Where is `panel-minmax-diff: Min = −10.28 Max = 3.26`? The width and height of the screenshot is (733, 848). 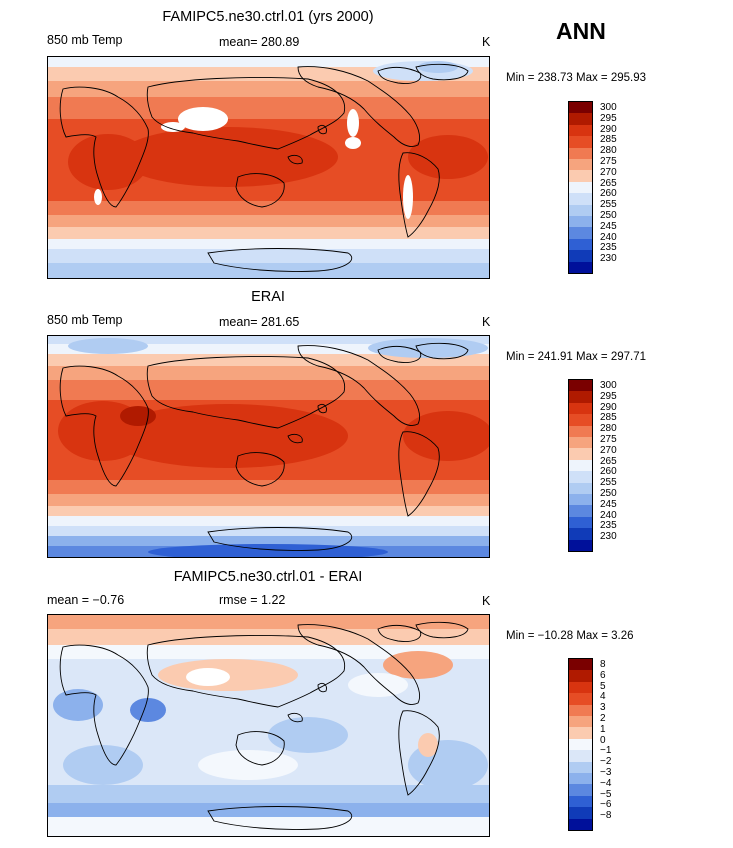 panel-minmax-diff: Min = −10.28 Max = 3.26 is located at coordinates (570, 636).